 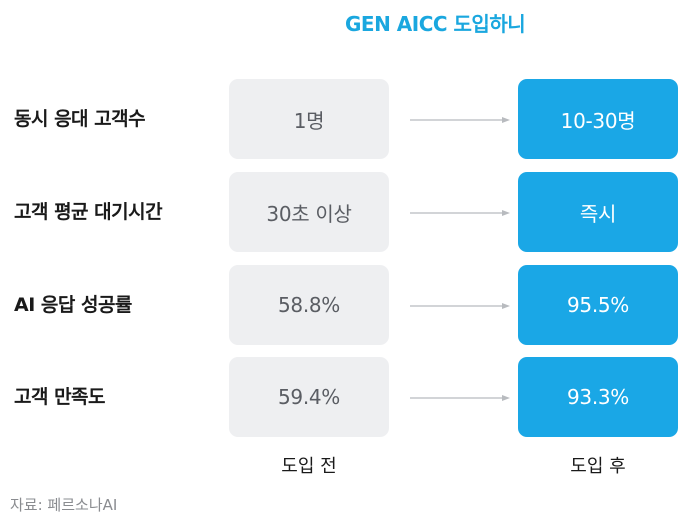 I want to click on after-value-box: 10-30명, so click(x=598, y=119).